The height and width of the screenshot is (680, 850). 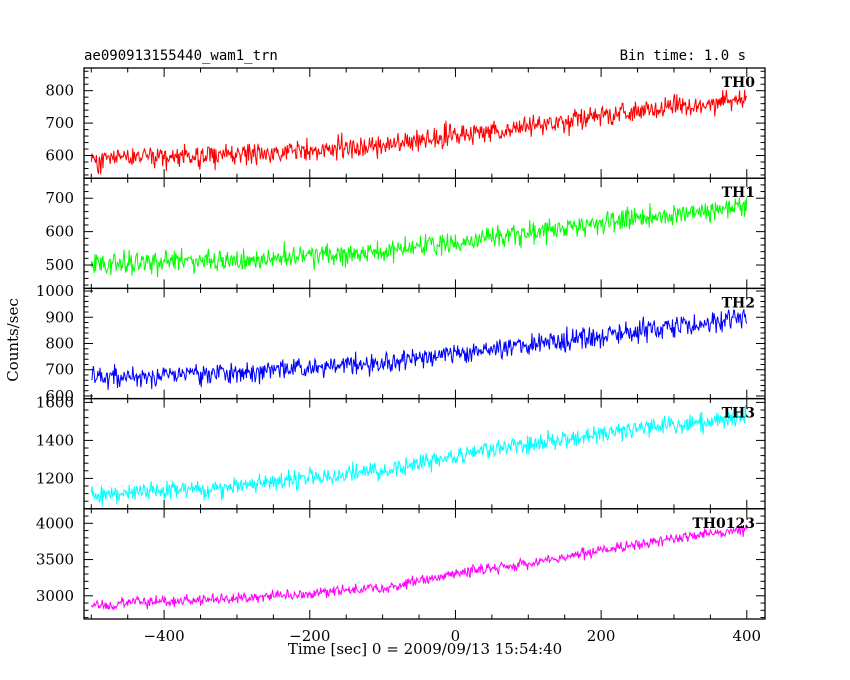 I want to click on panel-th1: 500 600 700 TH1, so click(x=405, y=233).